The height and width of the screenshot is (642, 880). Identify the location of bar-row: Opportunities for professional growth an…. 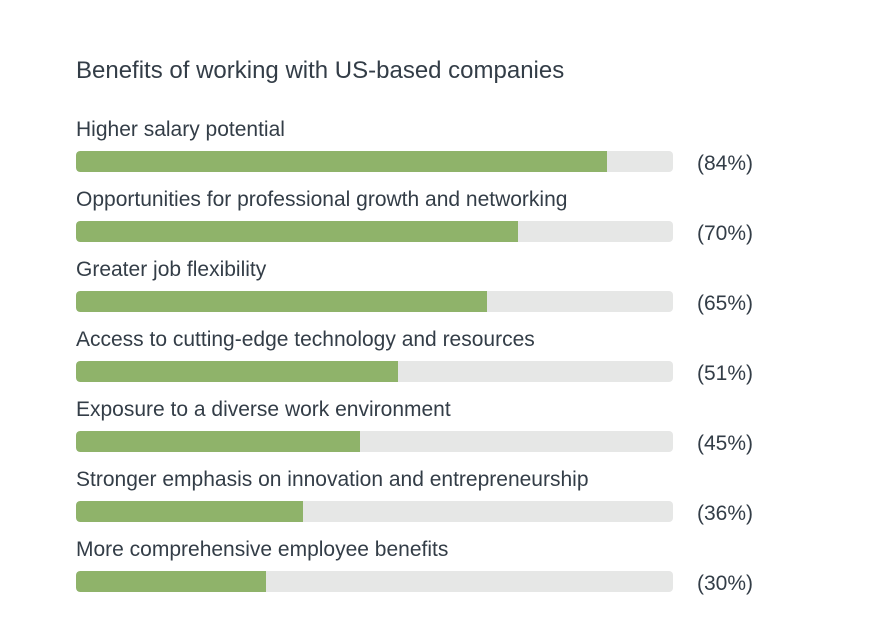
(436, 219).